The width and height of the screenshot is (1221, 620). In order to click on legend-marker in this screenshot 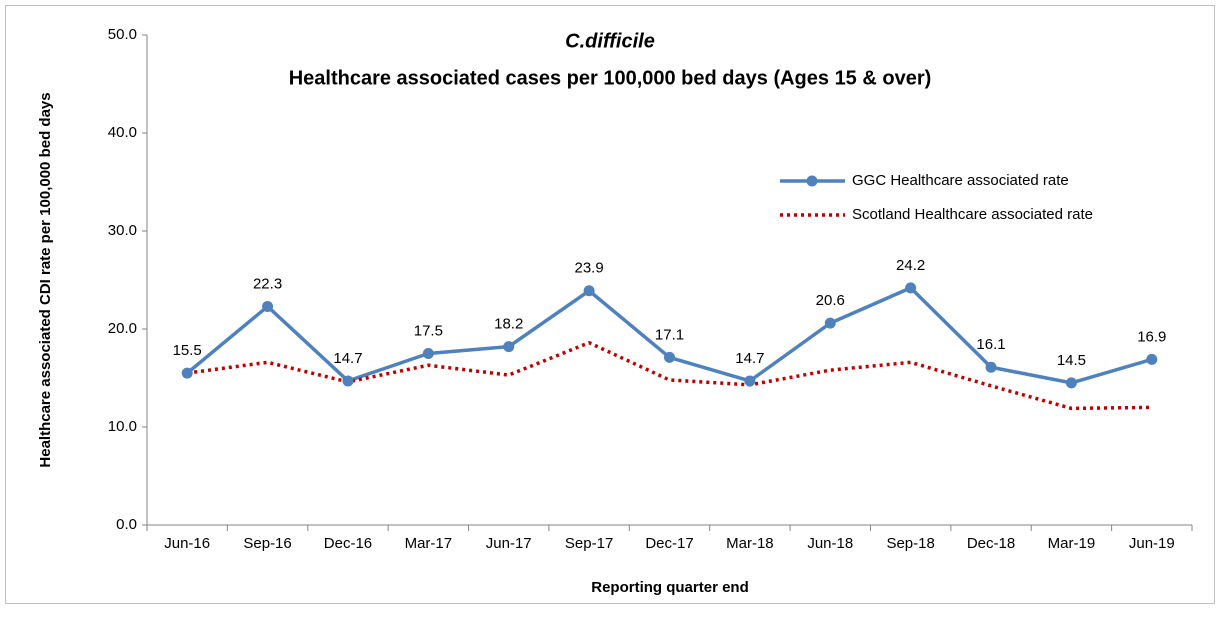, I will do `click(812, 181)`.